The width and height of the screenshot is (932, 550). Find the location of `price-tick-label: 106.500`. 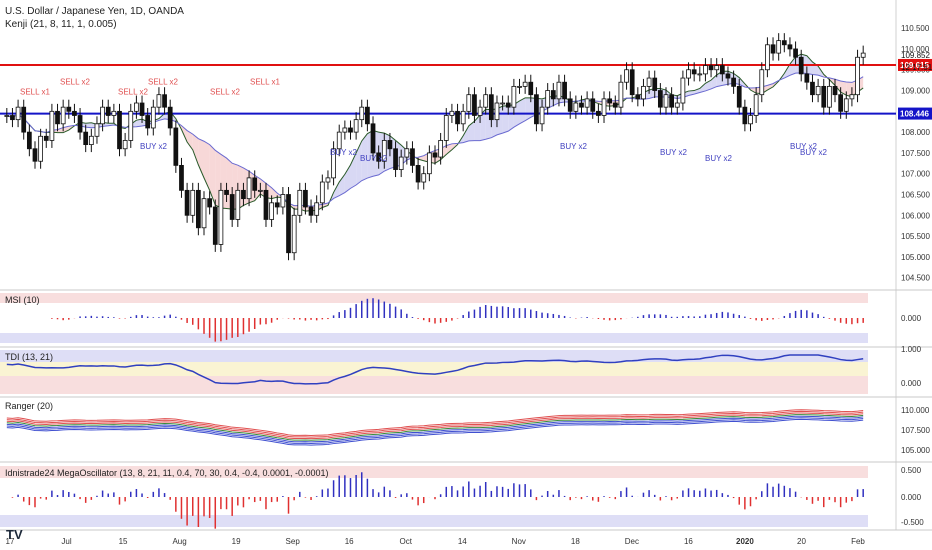

price-tick-label: 106.500 is located at coordinates (915, 195).